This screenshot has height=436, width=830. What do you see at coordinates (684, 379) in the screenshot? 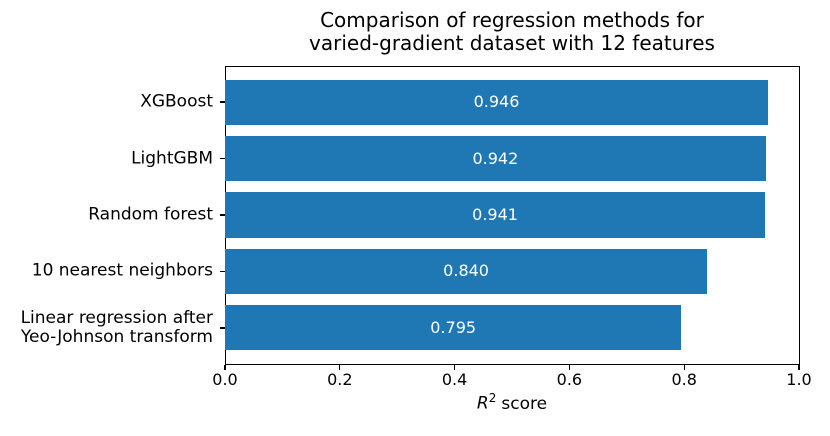
I see `x-tick-label: 0.8` at bounding box center [684, 379].